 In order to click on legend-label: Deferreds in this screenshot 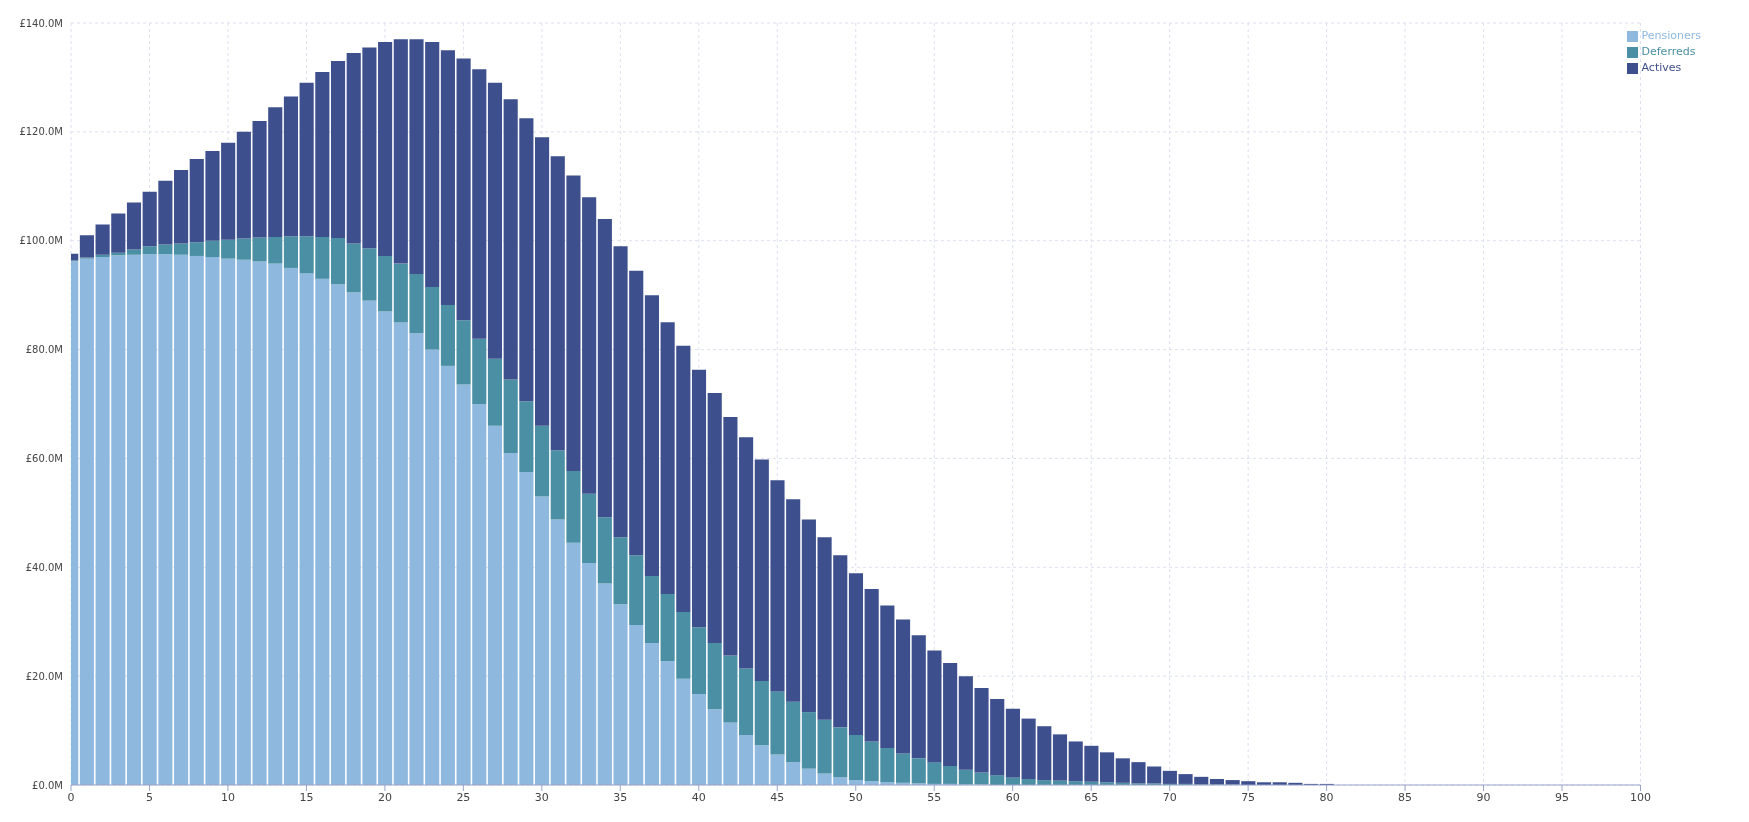, I will do `click(1668, 51)`.